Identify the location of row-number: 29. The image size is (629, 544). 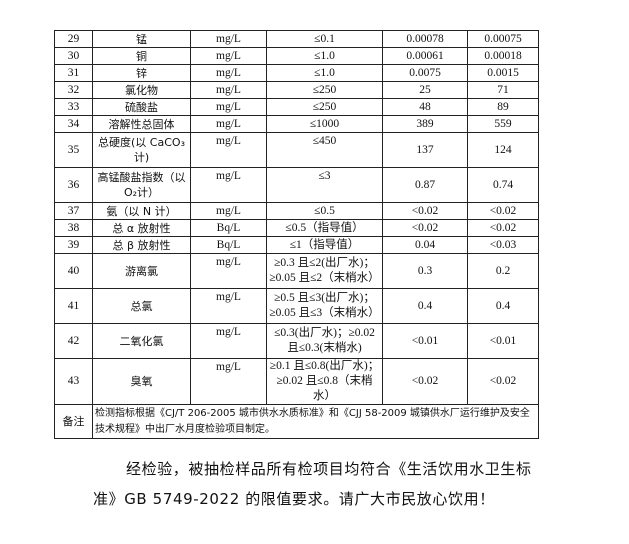
(73, 39).